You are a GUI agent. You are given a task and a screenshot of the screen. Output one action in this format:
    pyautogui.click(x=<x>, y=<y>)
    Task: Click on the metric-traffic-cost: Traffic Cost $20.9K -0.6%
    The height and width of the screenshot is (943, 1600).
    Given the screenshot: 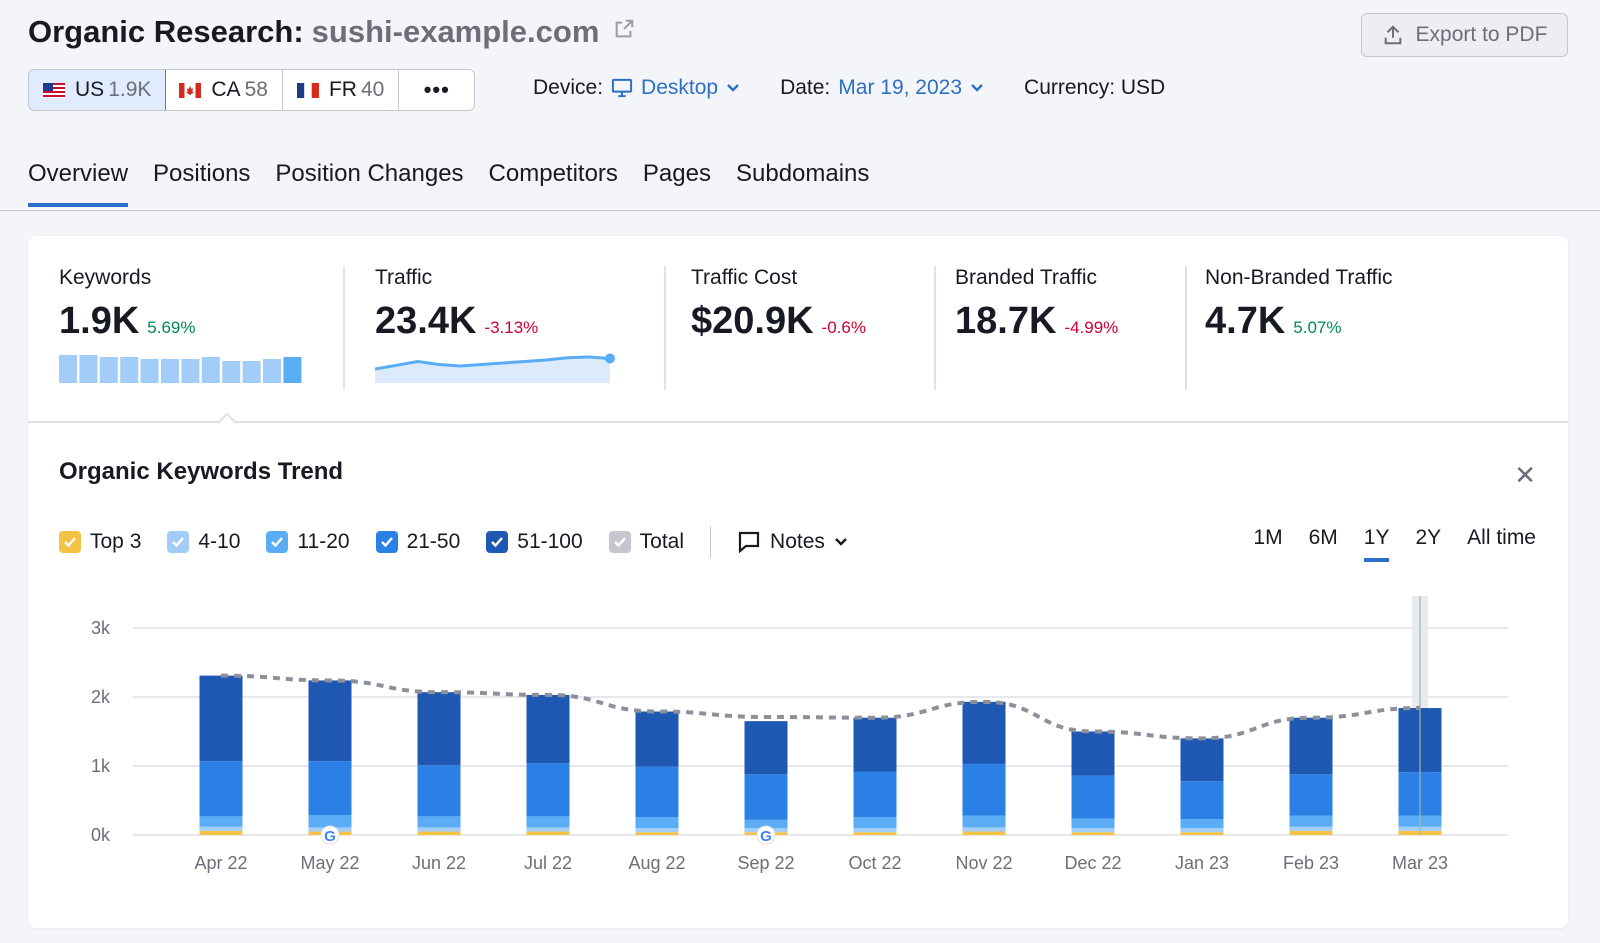 What is the action you would take?
    pyautogui.click(x=778, y=304)
    